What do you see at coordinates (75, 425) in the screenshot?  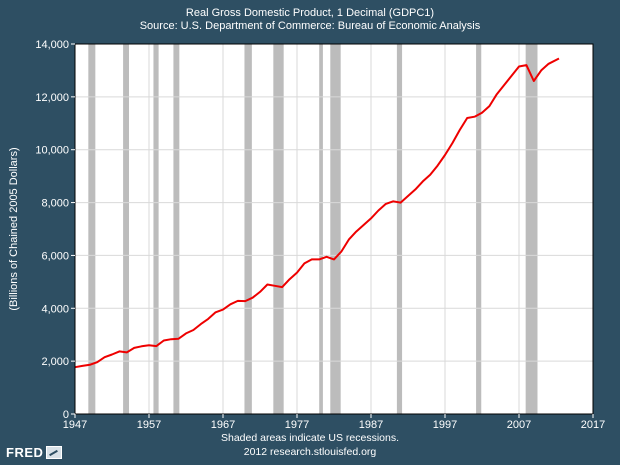 I see `x-tick-label-0: 1947` at bounding box center [75, 425].